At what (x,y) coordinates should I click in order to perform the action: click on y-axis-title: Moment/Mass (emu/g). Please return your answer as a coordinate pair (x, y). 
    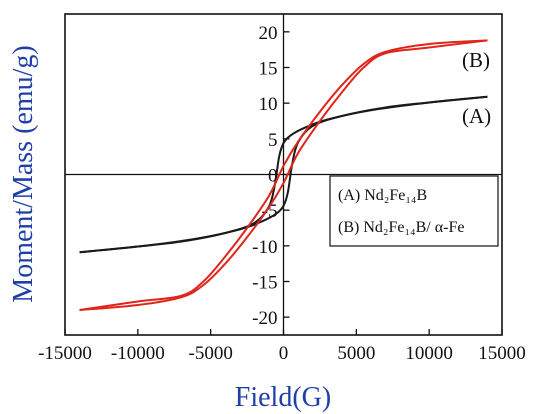
    Looking at the image, I should click on (23, 173).